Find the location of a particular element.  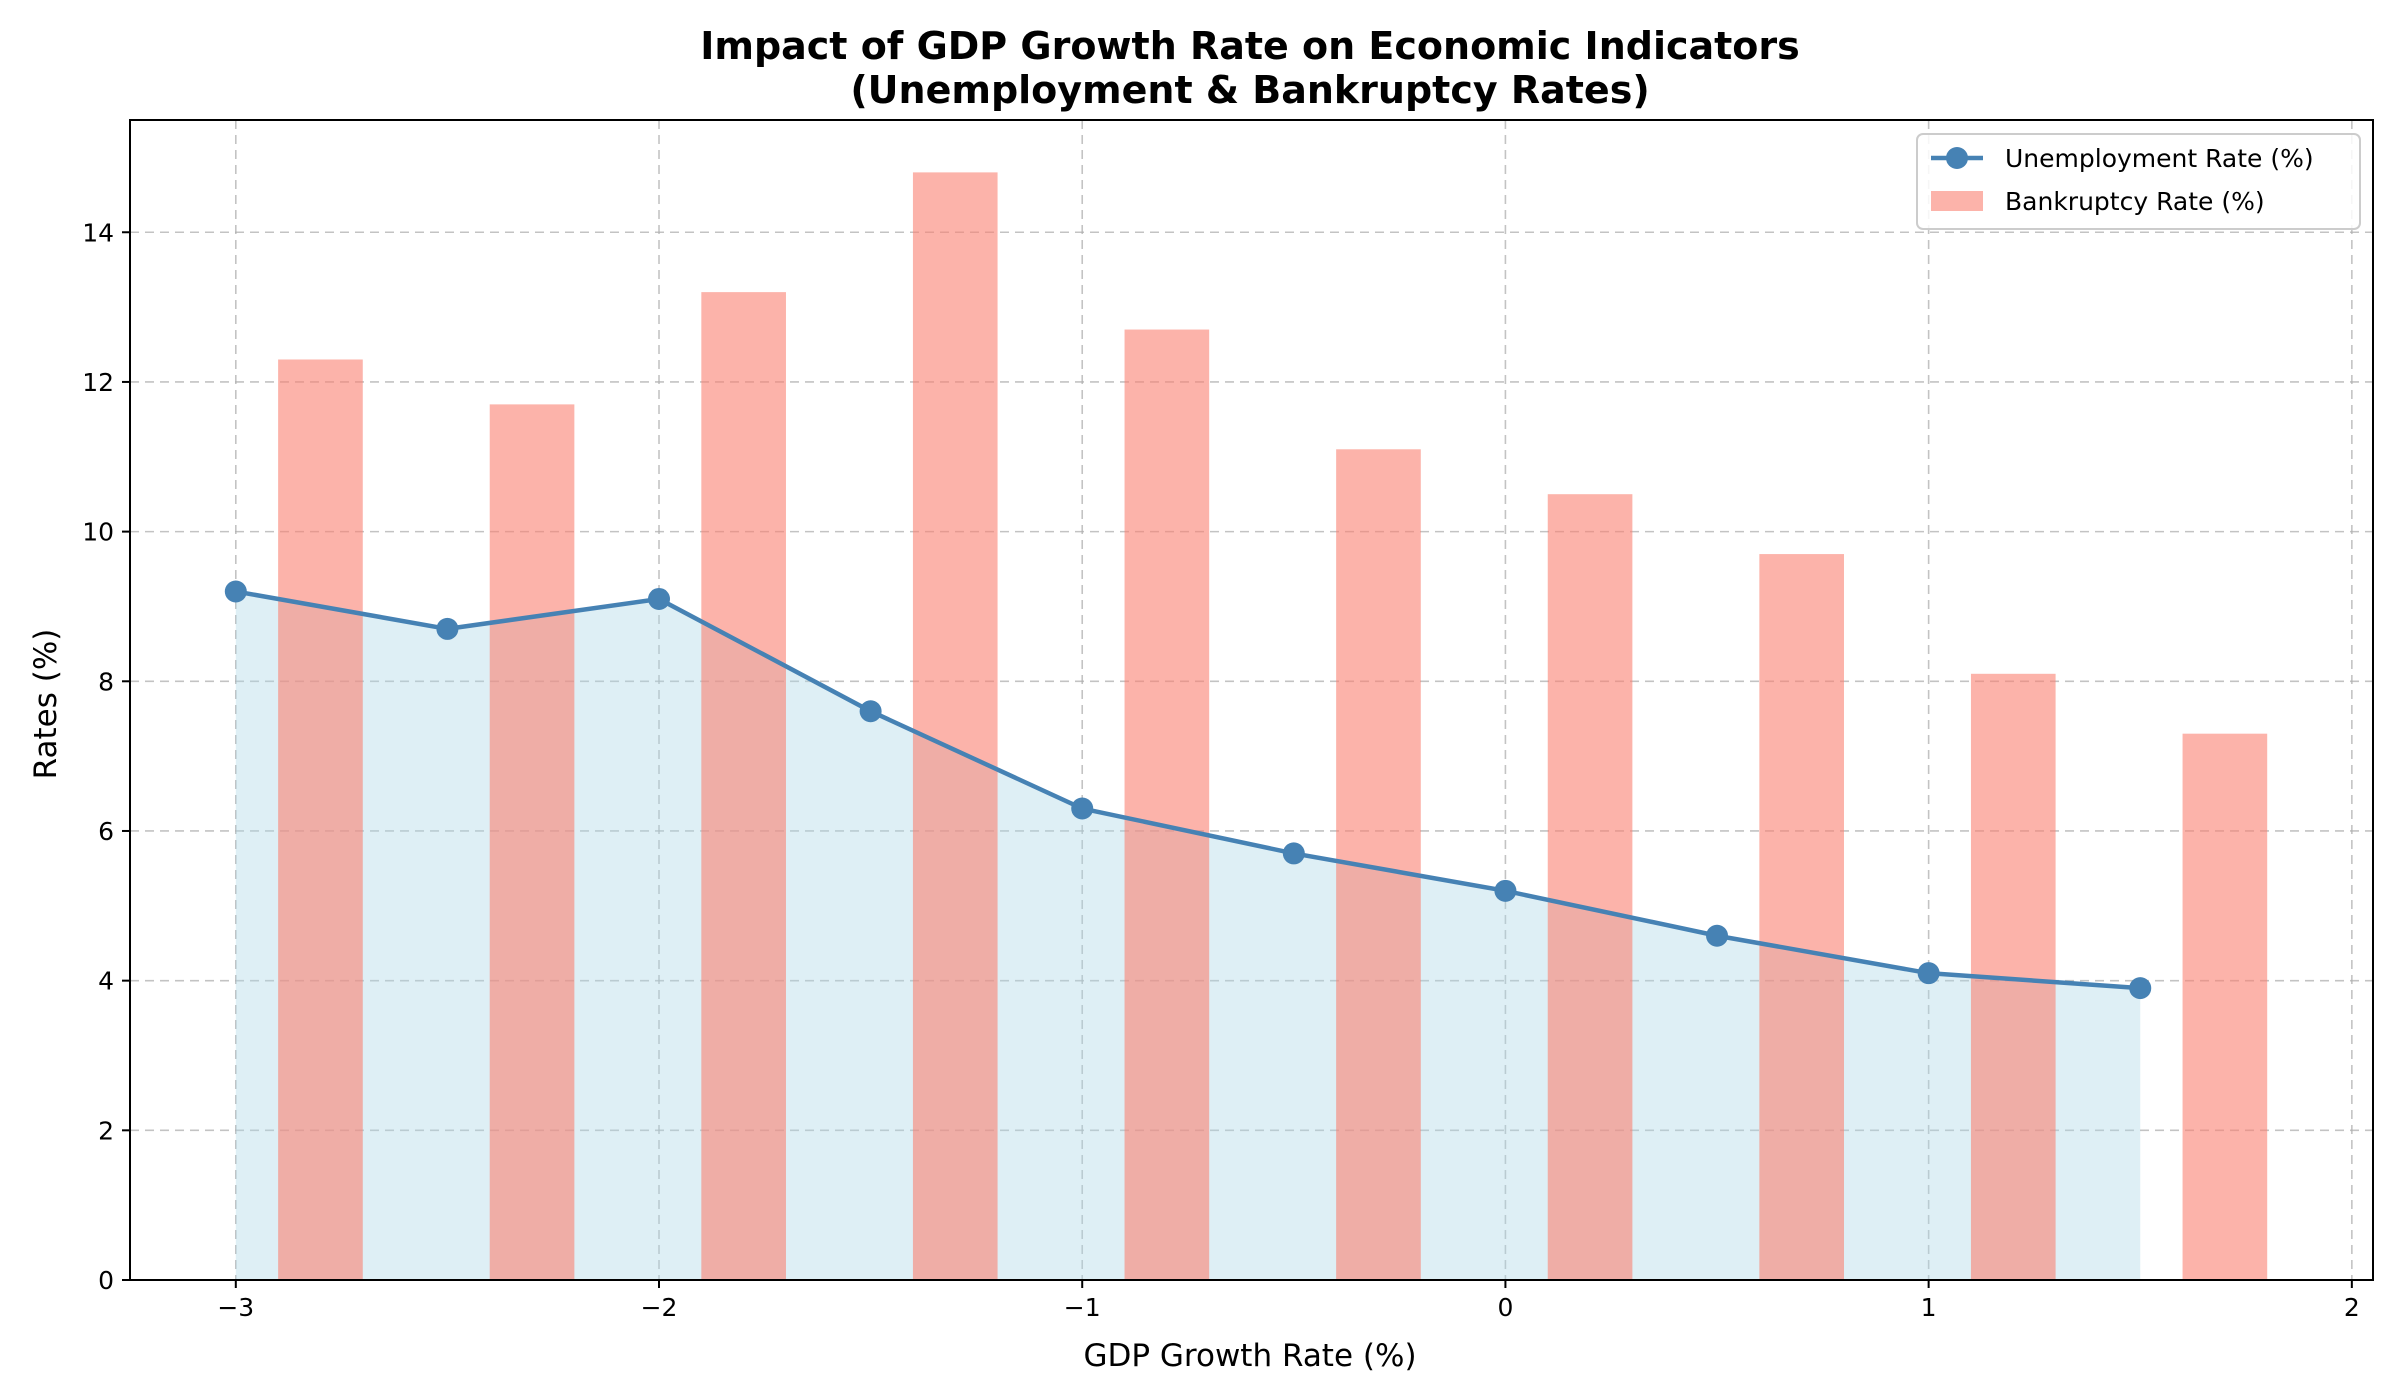

chart-title-line2: (Unemployment & Bankruptcy Rates) is located at coordinates (1249, 90).